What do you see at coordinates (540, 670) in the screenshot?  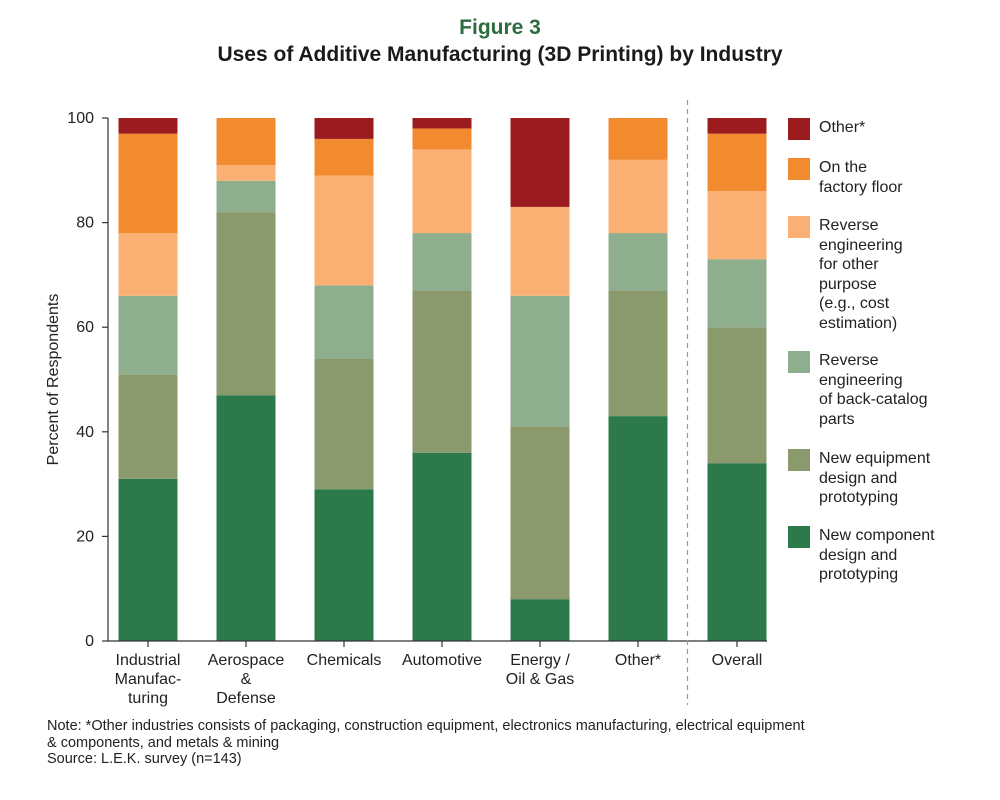 I see `x-category-label: Energy / Oil & Gas` at bounding box center [540, 670].